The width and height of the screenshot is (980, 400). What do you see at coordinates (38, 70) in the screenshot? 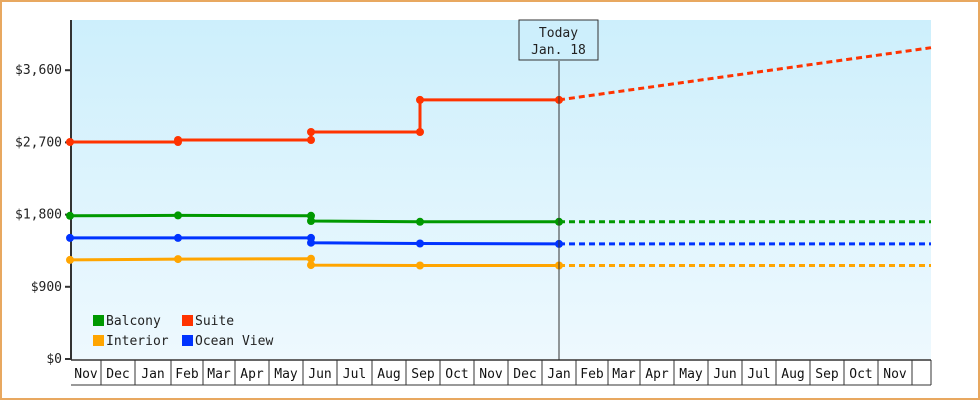
I see `y-tick-label: $3,600` at bounding box center [38, 70].